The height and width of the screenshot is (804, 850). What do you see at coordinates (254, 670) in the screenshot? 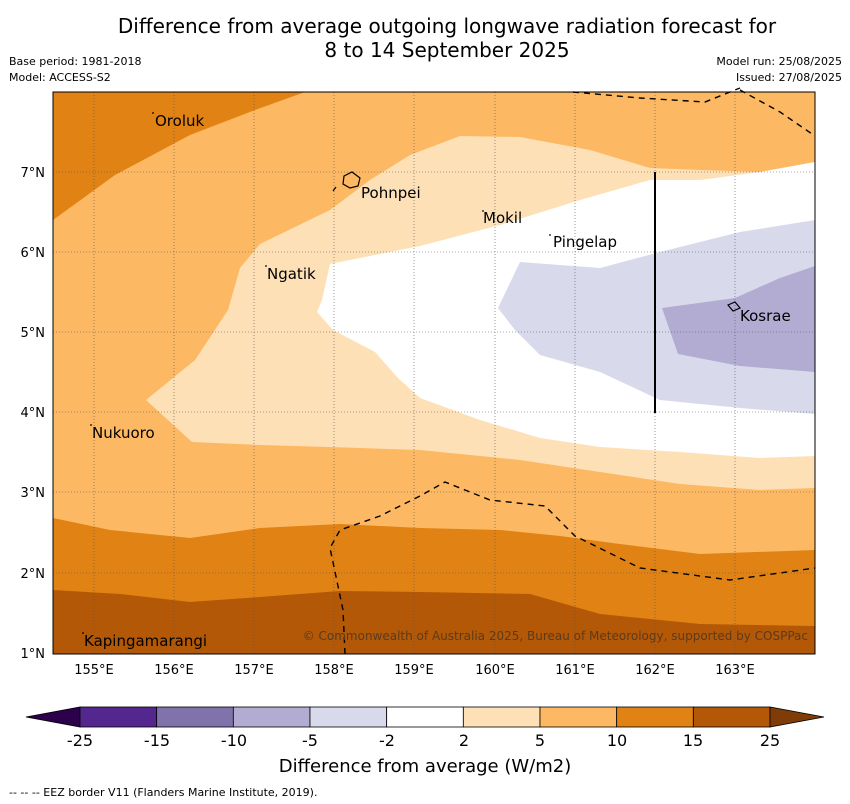
I see `lon-tick: 157°E` at bounding box center [254, 670].